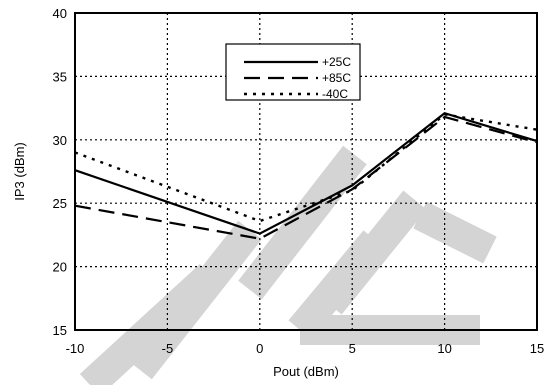 This screenshot has width=552, height=385. What do you see at coordinates (335, 94) in the screenshot?
I see `legend-label: -40C` at bounding box center [335, 94].